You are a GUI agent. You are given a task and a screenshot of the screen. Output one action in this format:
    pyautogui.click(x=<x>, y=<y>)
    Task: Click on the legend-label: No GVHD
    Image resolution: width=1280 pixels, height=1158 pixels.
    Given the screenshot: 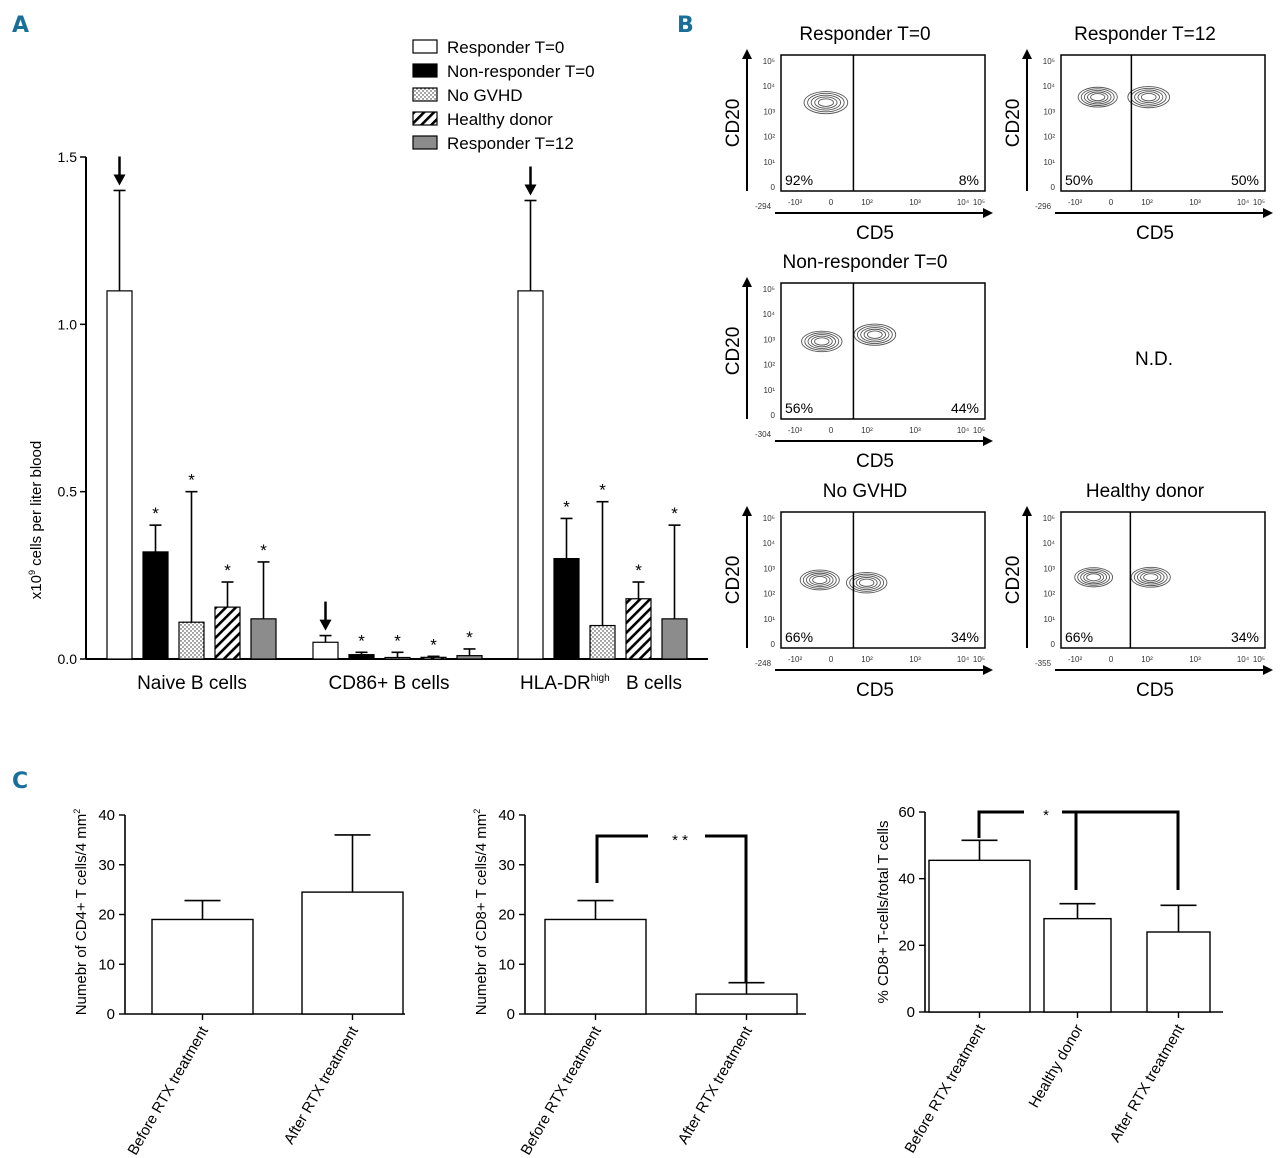 What is the action you would take?
    pyautogui.click(x=485, y=95)
    